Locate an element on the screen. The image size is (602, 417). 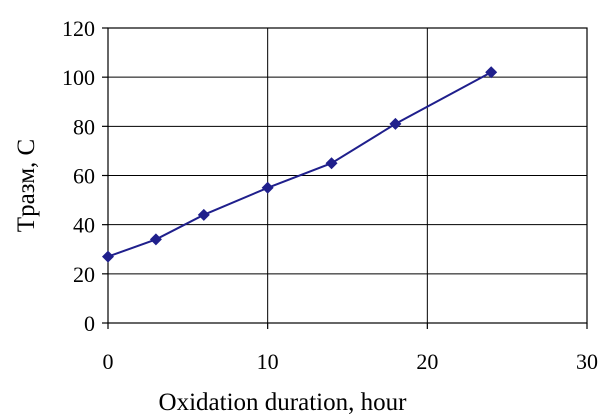
x-axis-title: Oxidation duration, hour is located at coordinates (283, 402).